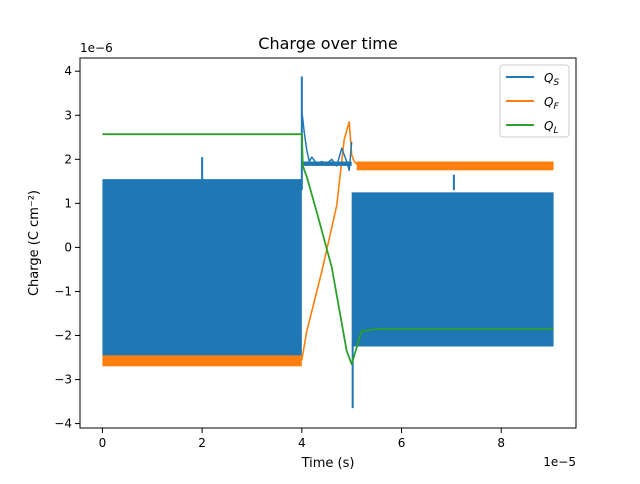  Describe the element at coordinates (103, 443) in the screenshot. I see `x-tick-label: 0` at that location.